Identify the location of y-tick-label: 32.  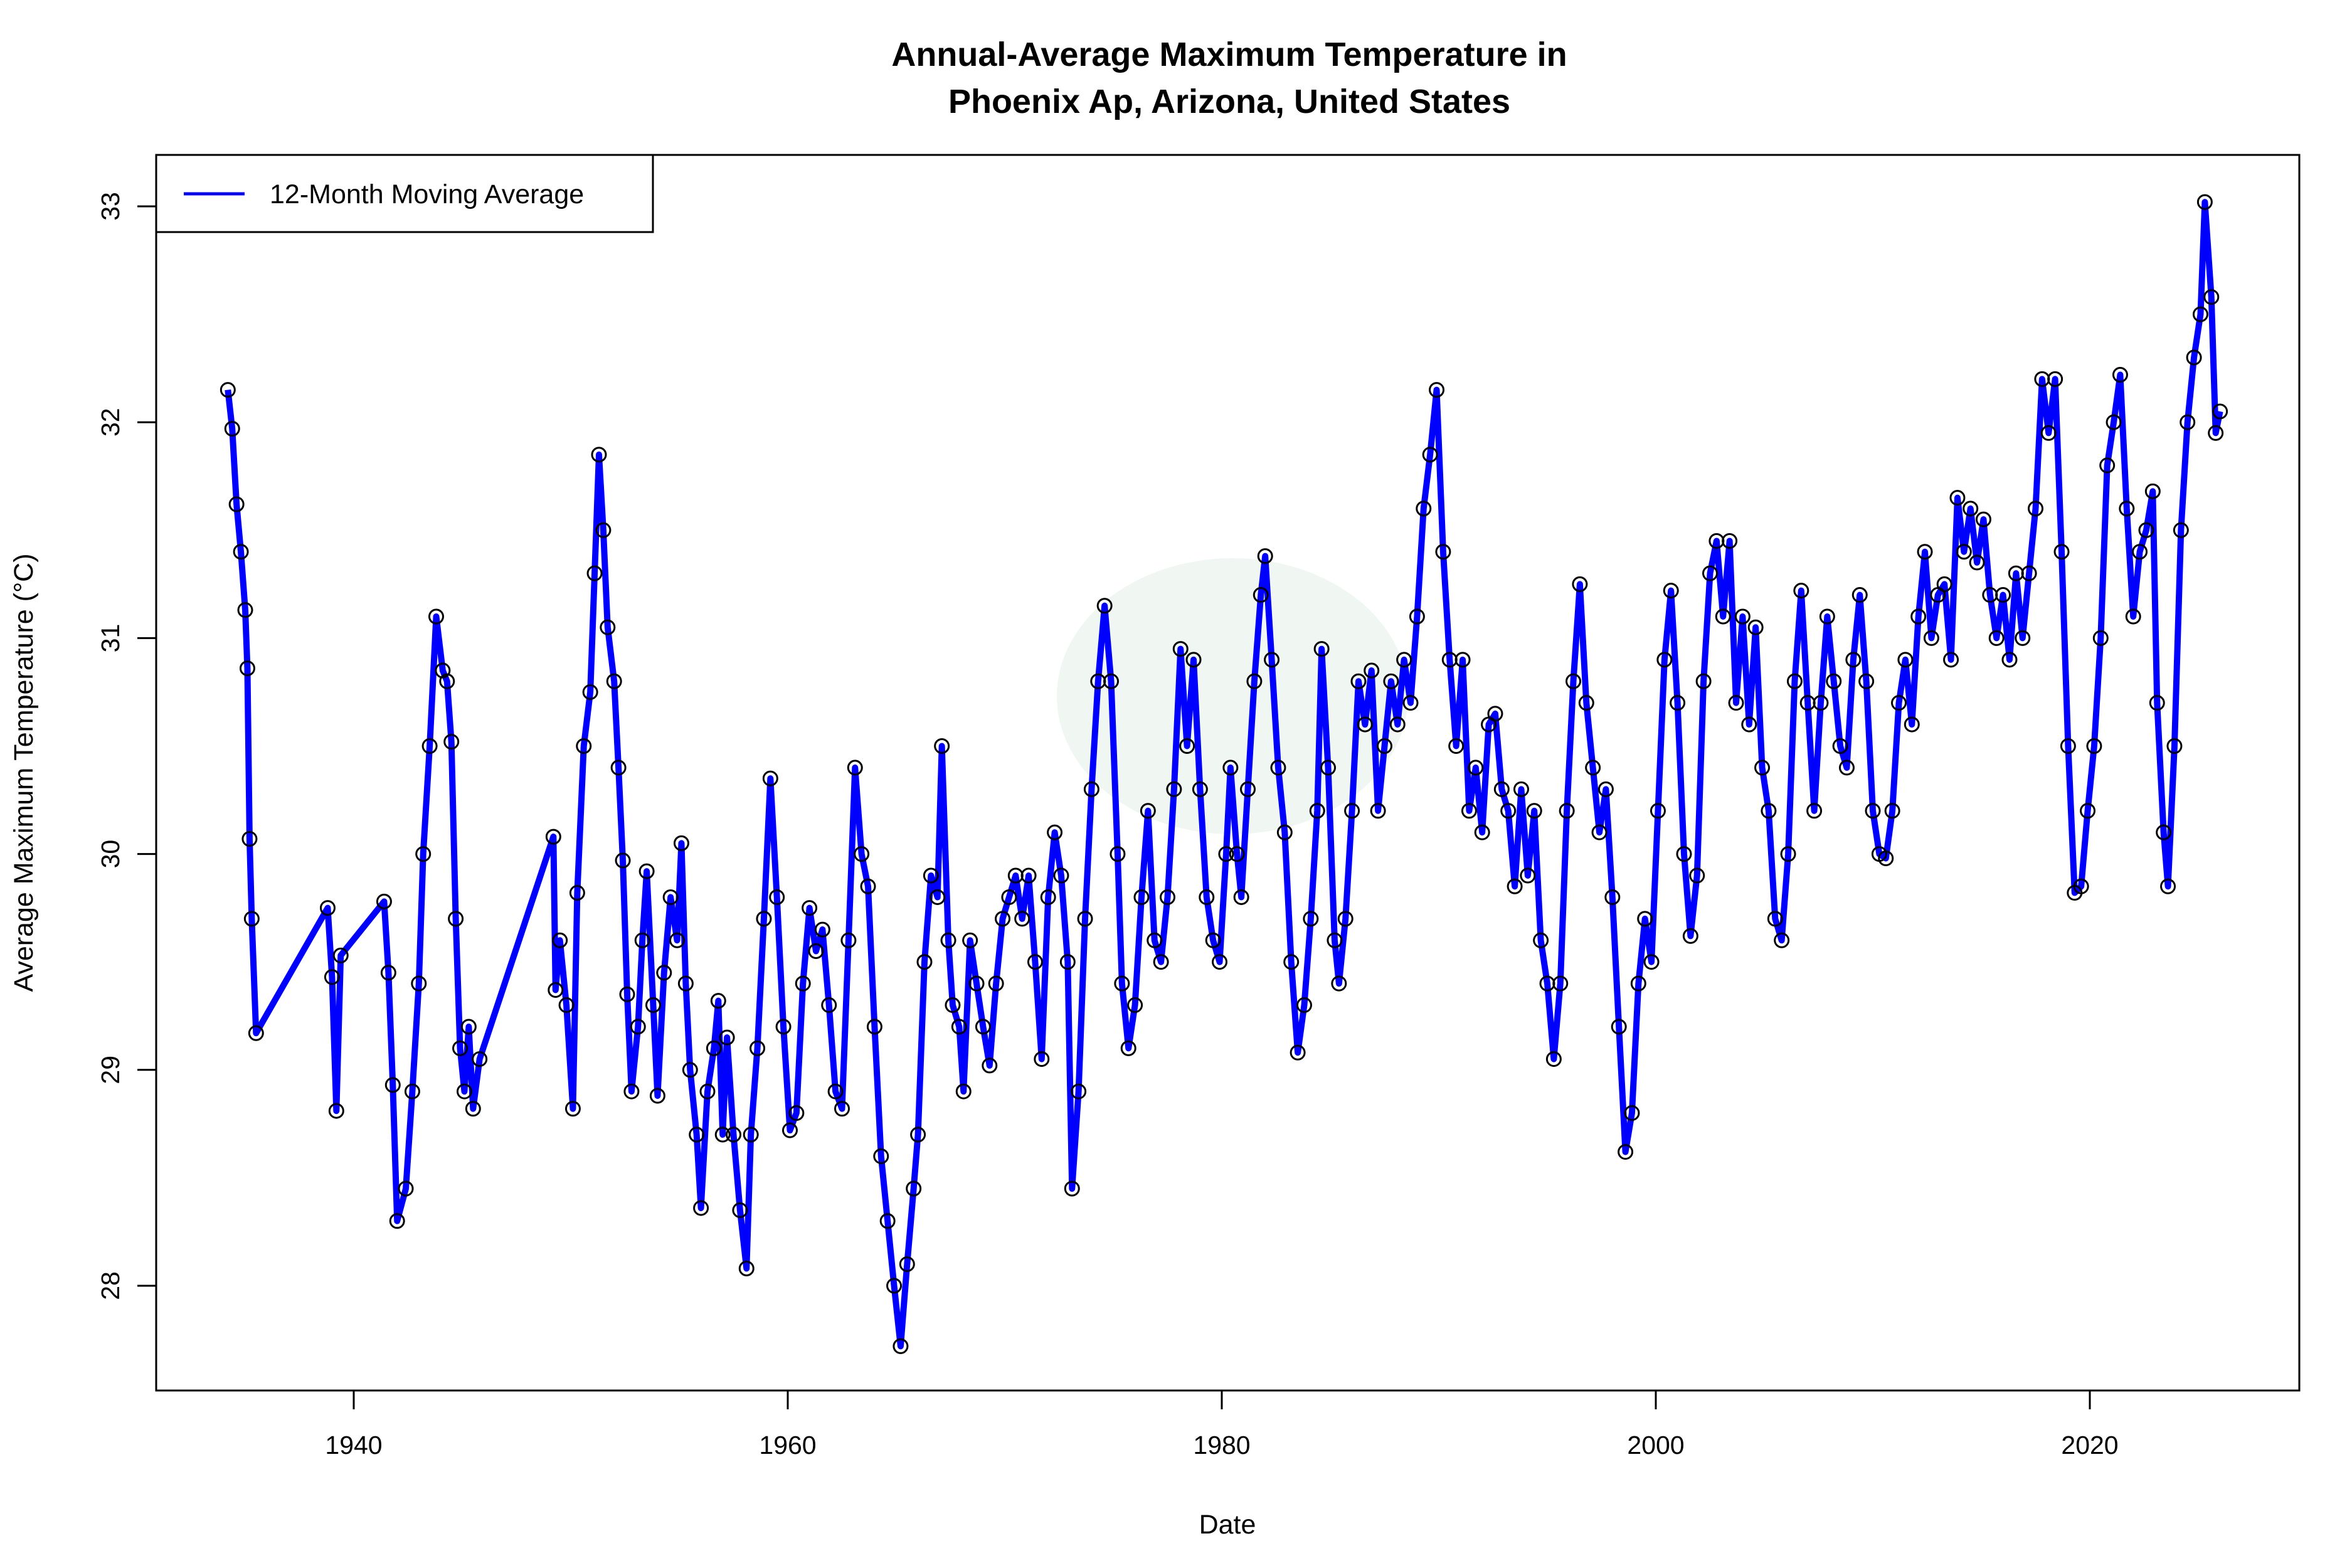
(110, 422).